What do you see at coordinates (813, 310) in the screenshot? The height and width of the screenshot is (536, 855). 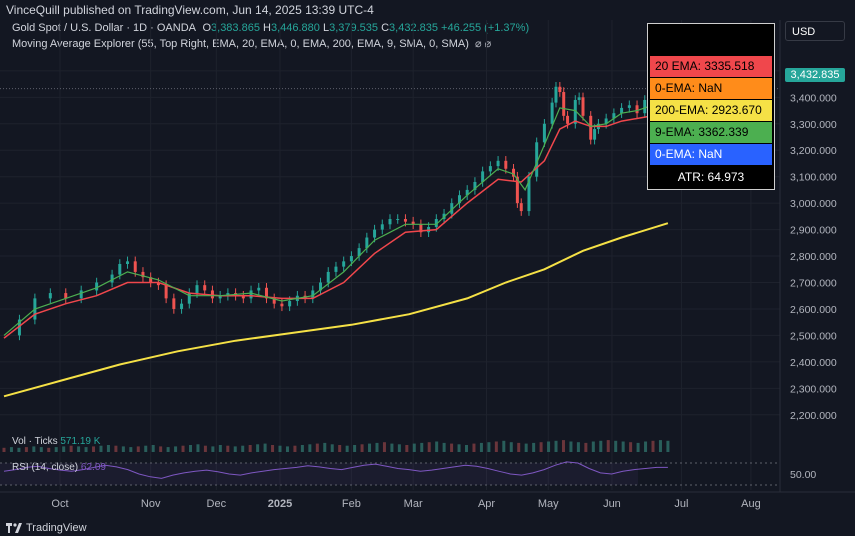 I see `y-tick-label: 2,600.000` at bounding box center [813, 310].